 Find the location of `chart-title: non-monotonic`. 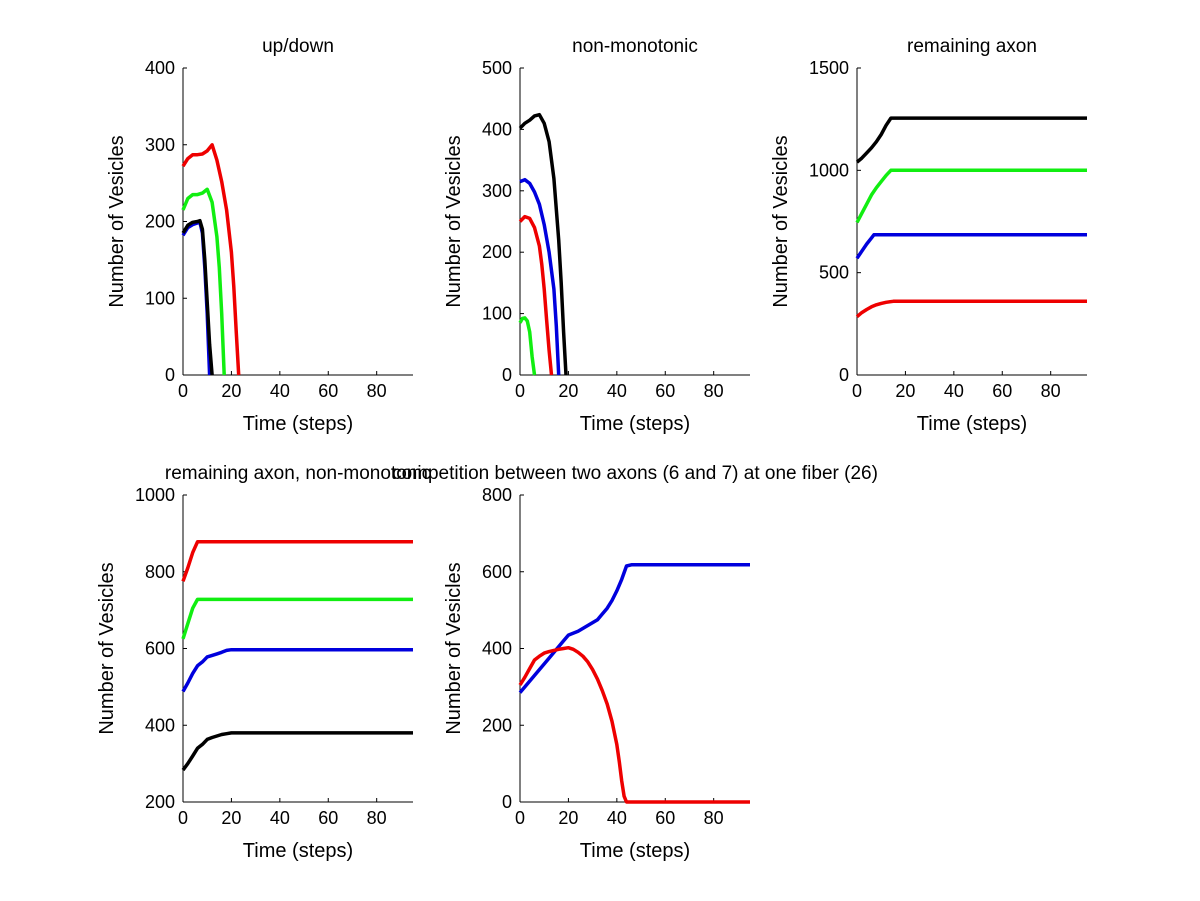

chart-title: non-monotonic is located at coordinates (635, 46).